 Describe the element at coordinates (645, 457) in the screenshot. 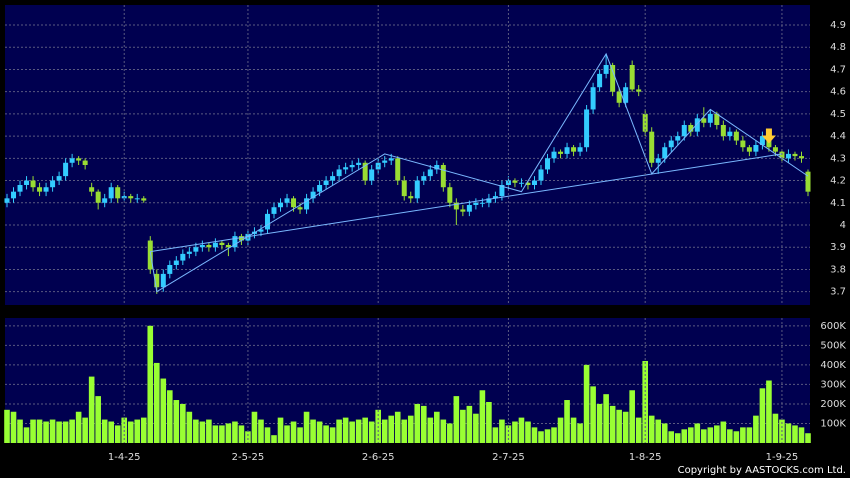

I see `x-tick-label: 1-8-25` at that location.